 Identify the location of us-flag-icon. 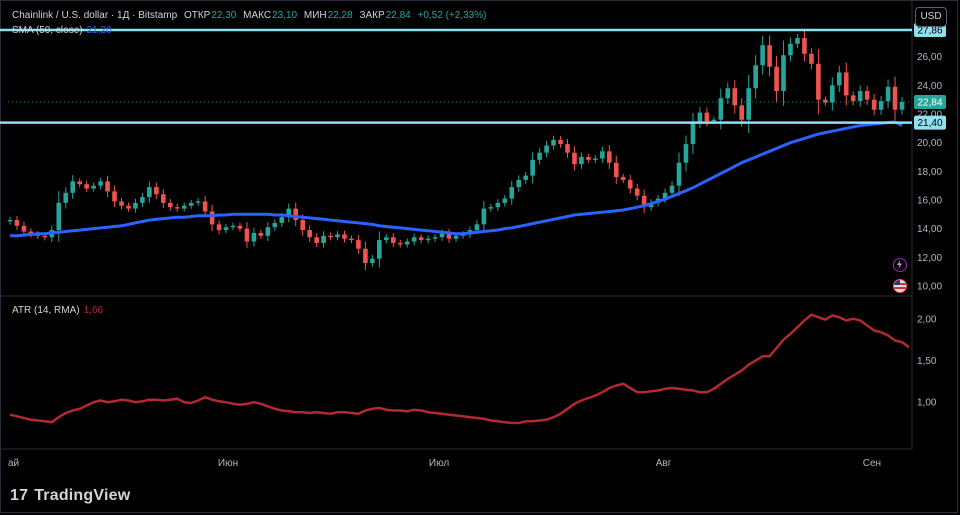
(900, 286).